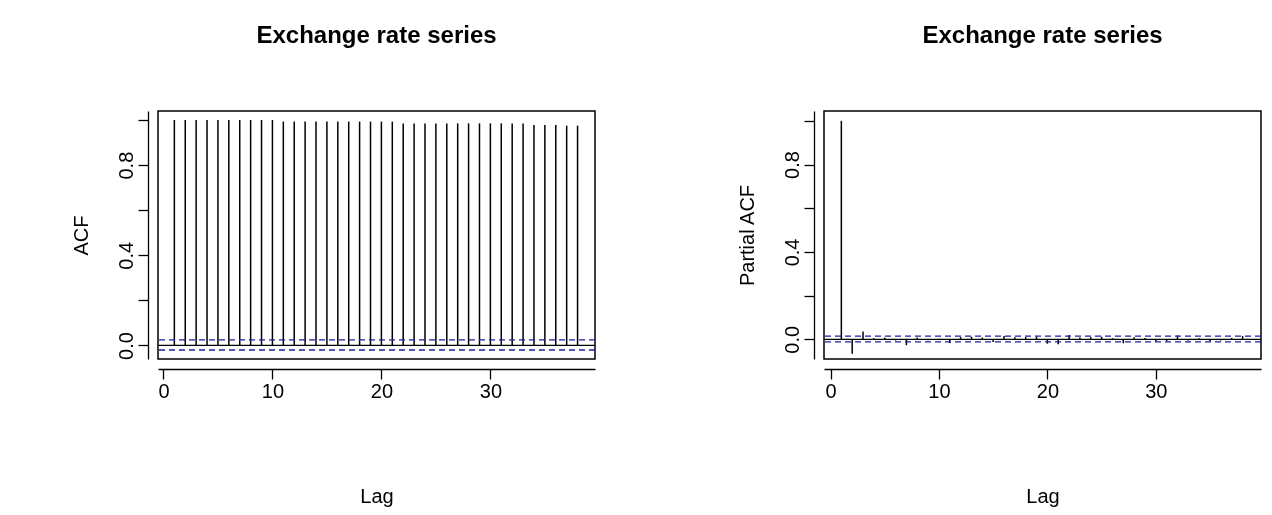 The image size is (1272, 515). I want to click on y-axis-title: Partial ACF, so click(746, 235).